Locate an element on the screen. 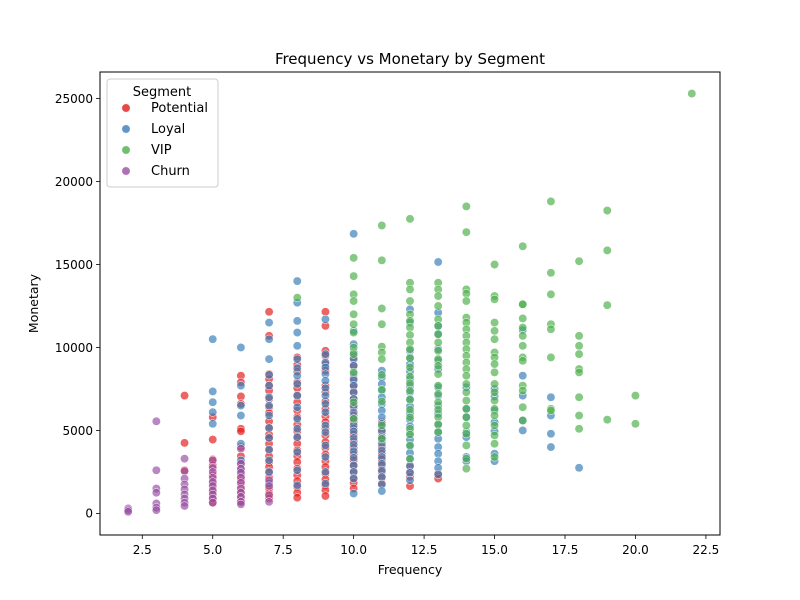  x-tick-label: 12.5 is located at coordinates (424, 550).